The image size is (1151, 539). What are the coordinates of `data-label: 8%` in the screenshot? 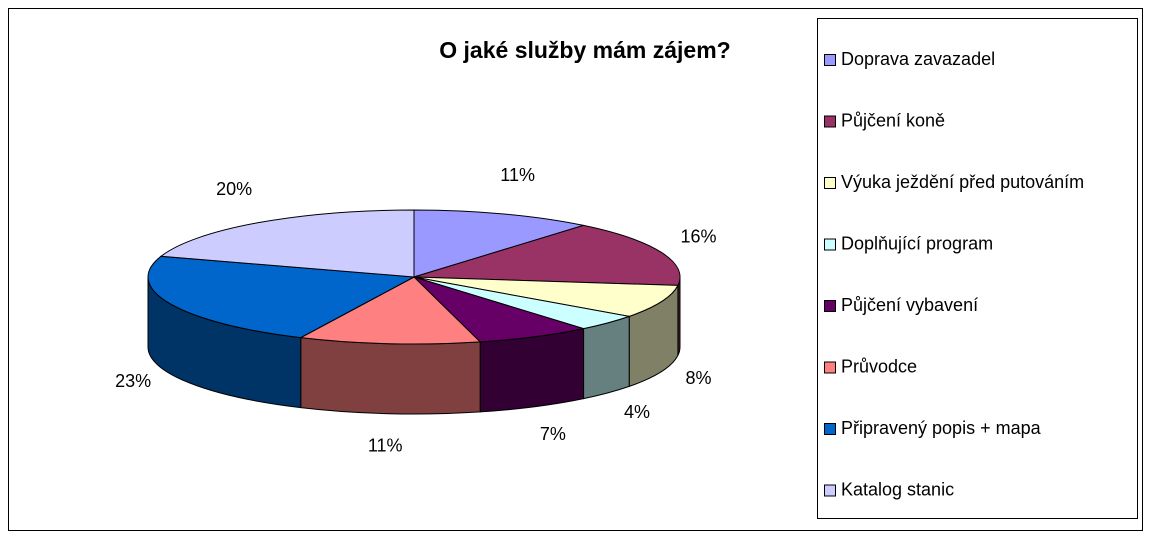 It's located at (699, 378).